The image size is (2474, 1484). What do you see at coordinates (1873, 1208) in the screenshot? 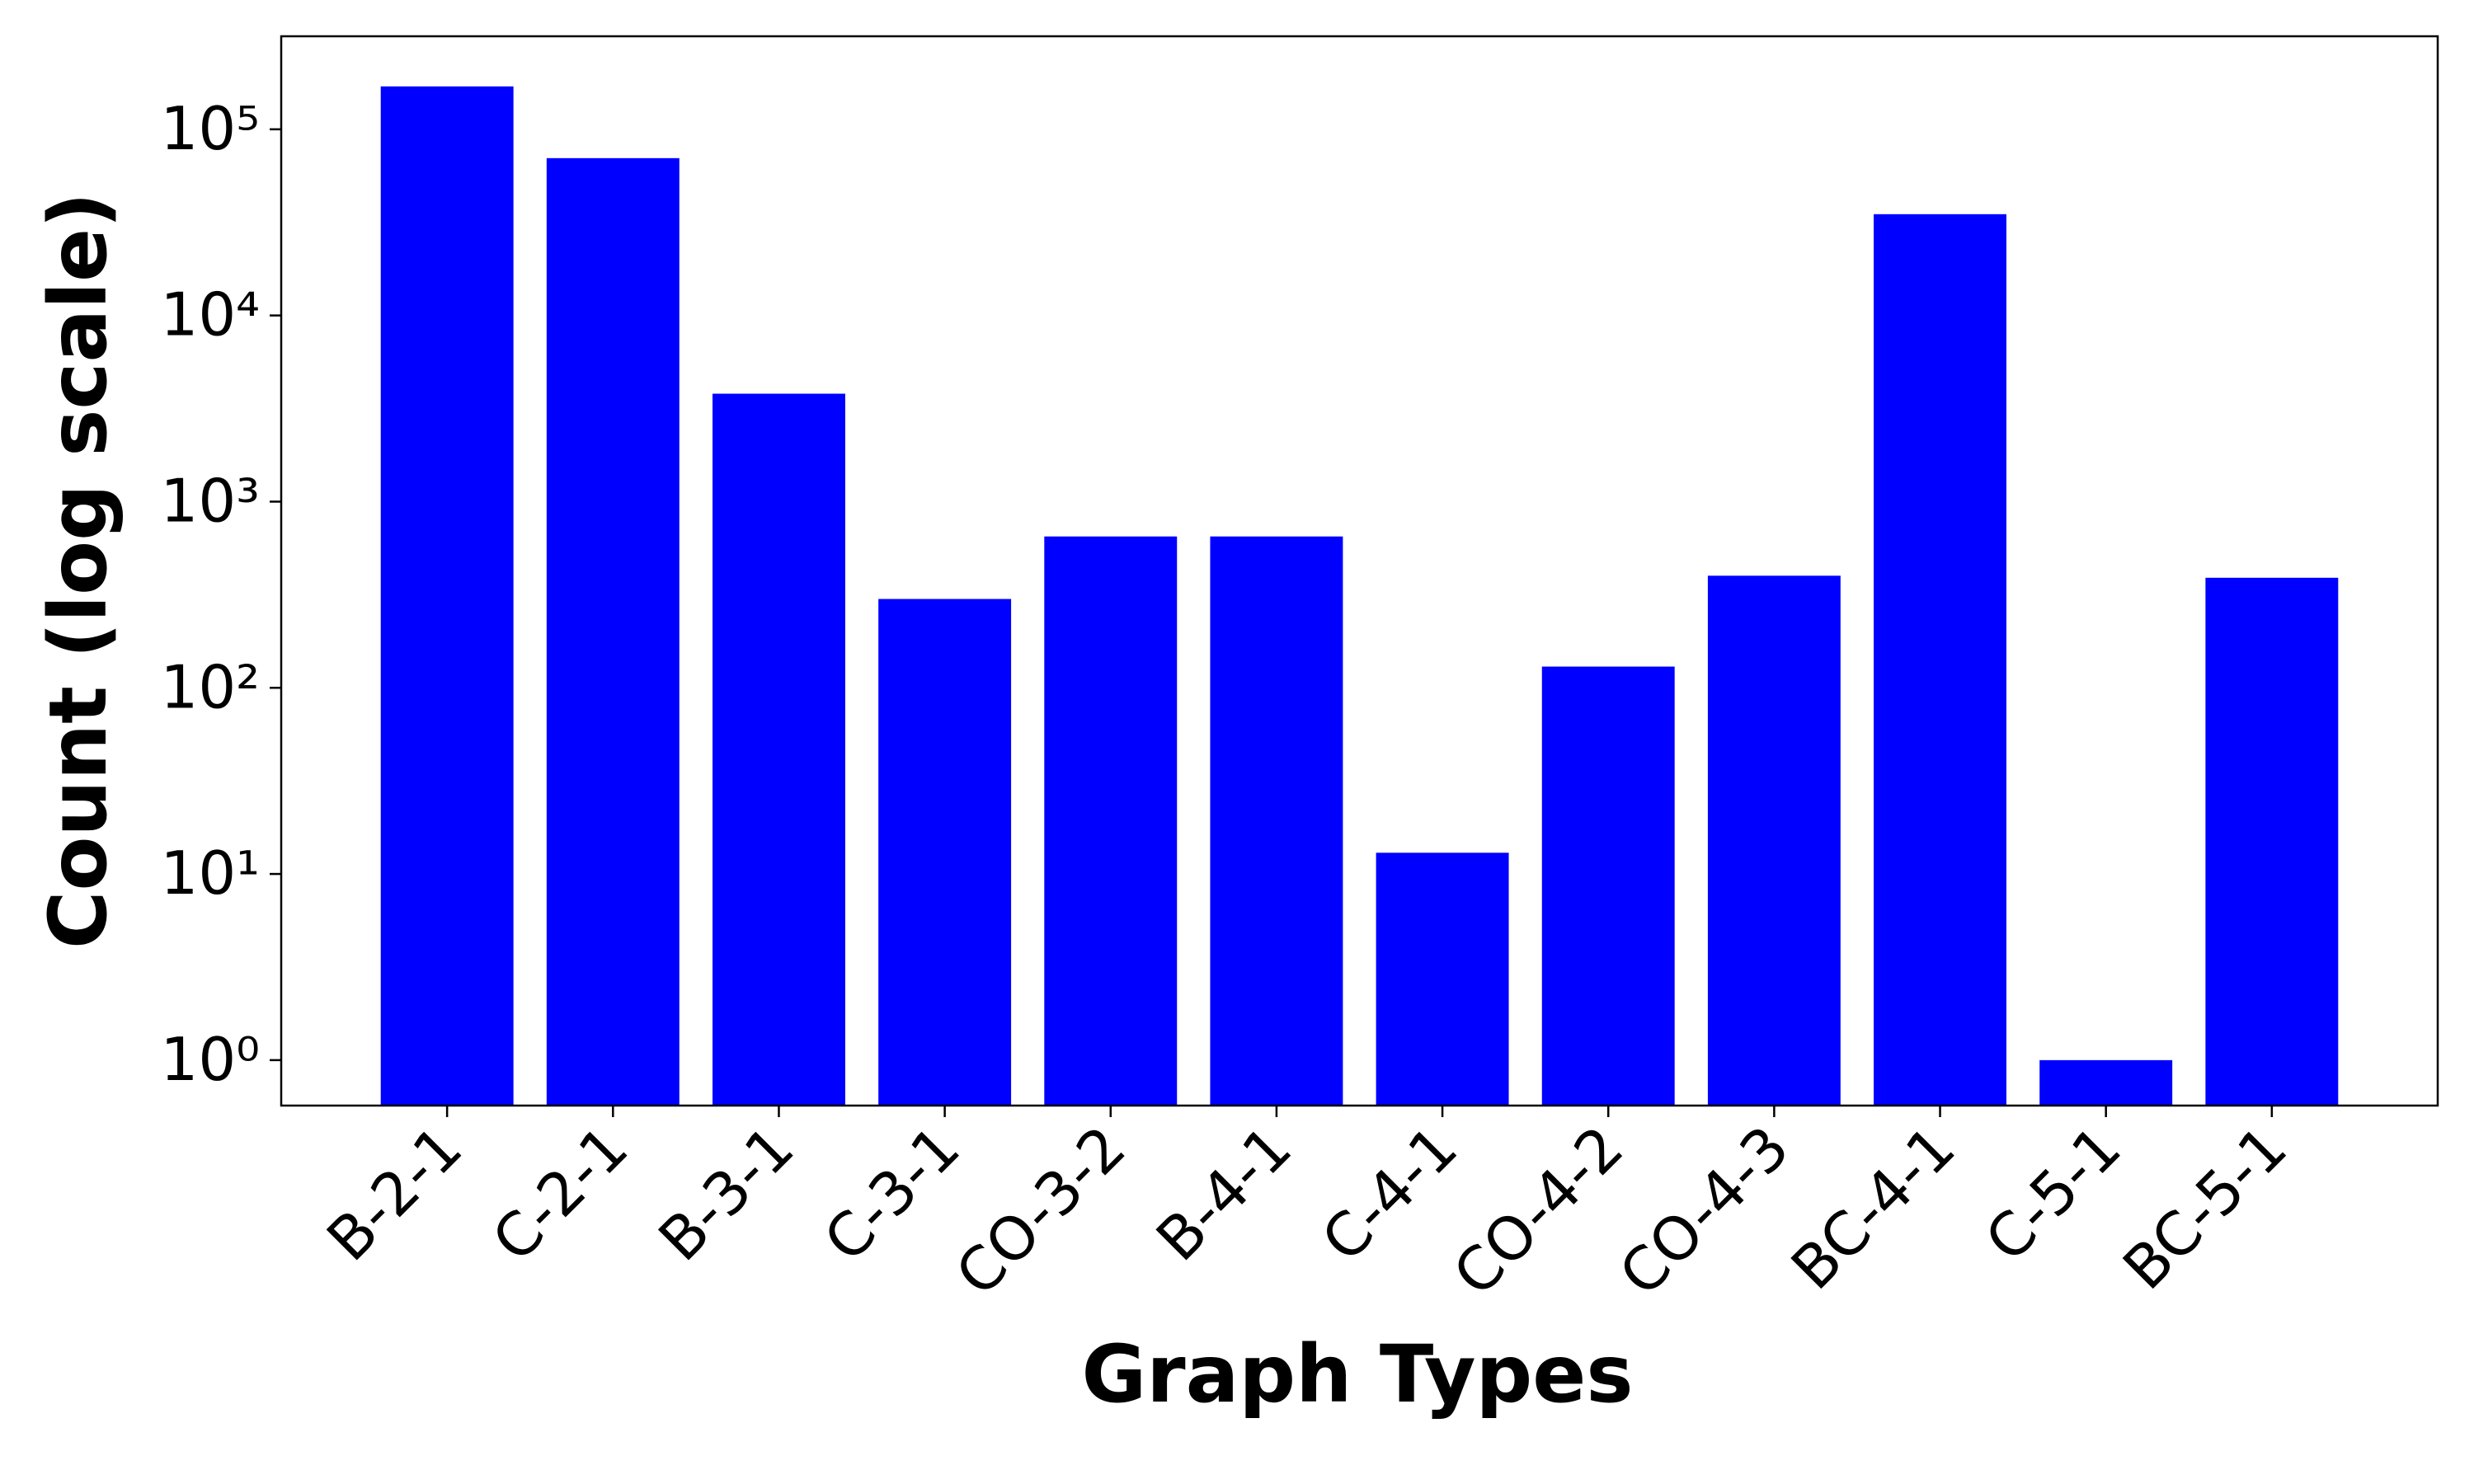
I see `x-tick-label: BC-4-1` at bounding box center [1873, 1208].